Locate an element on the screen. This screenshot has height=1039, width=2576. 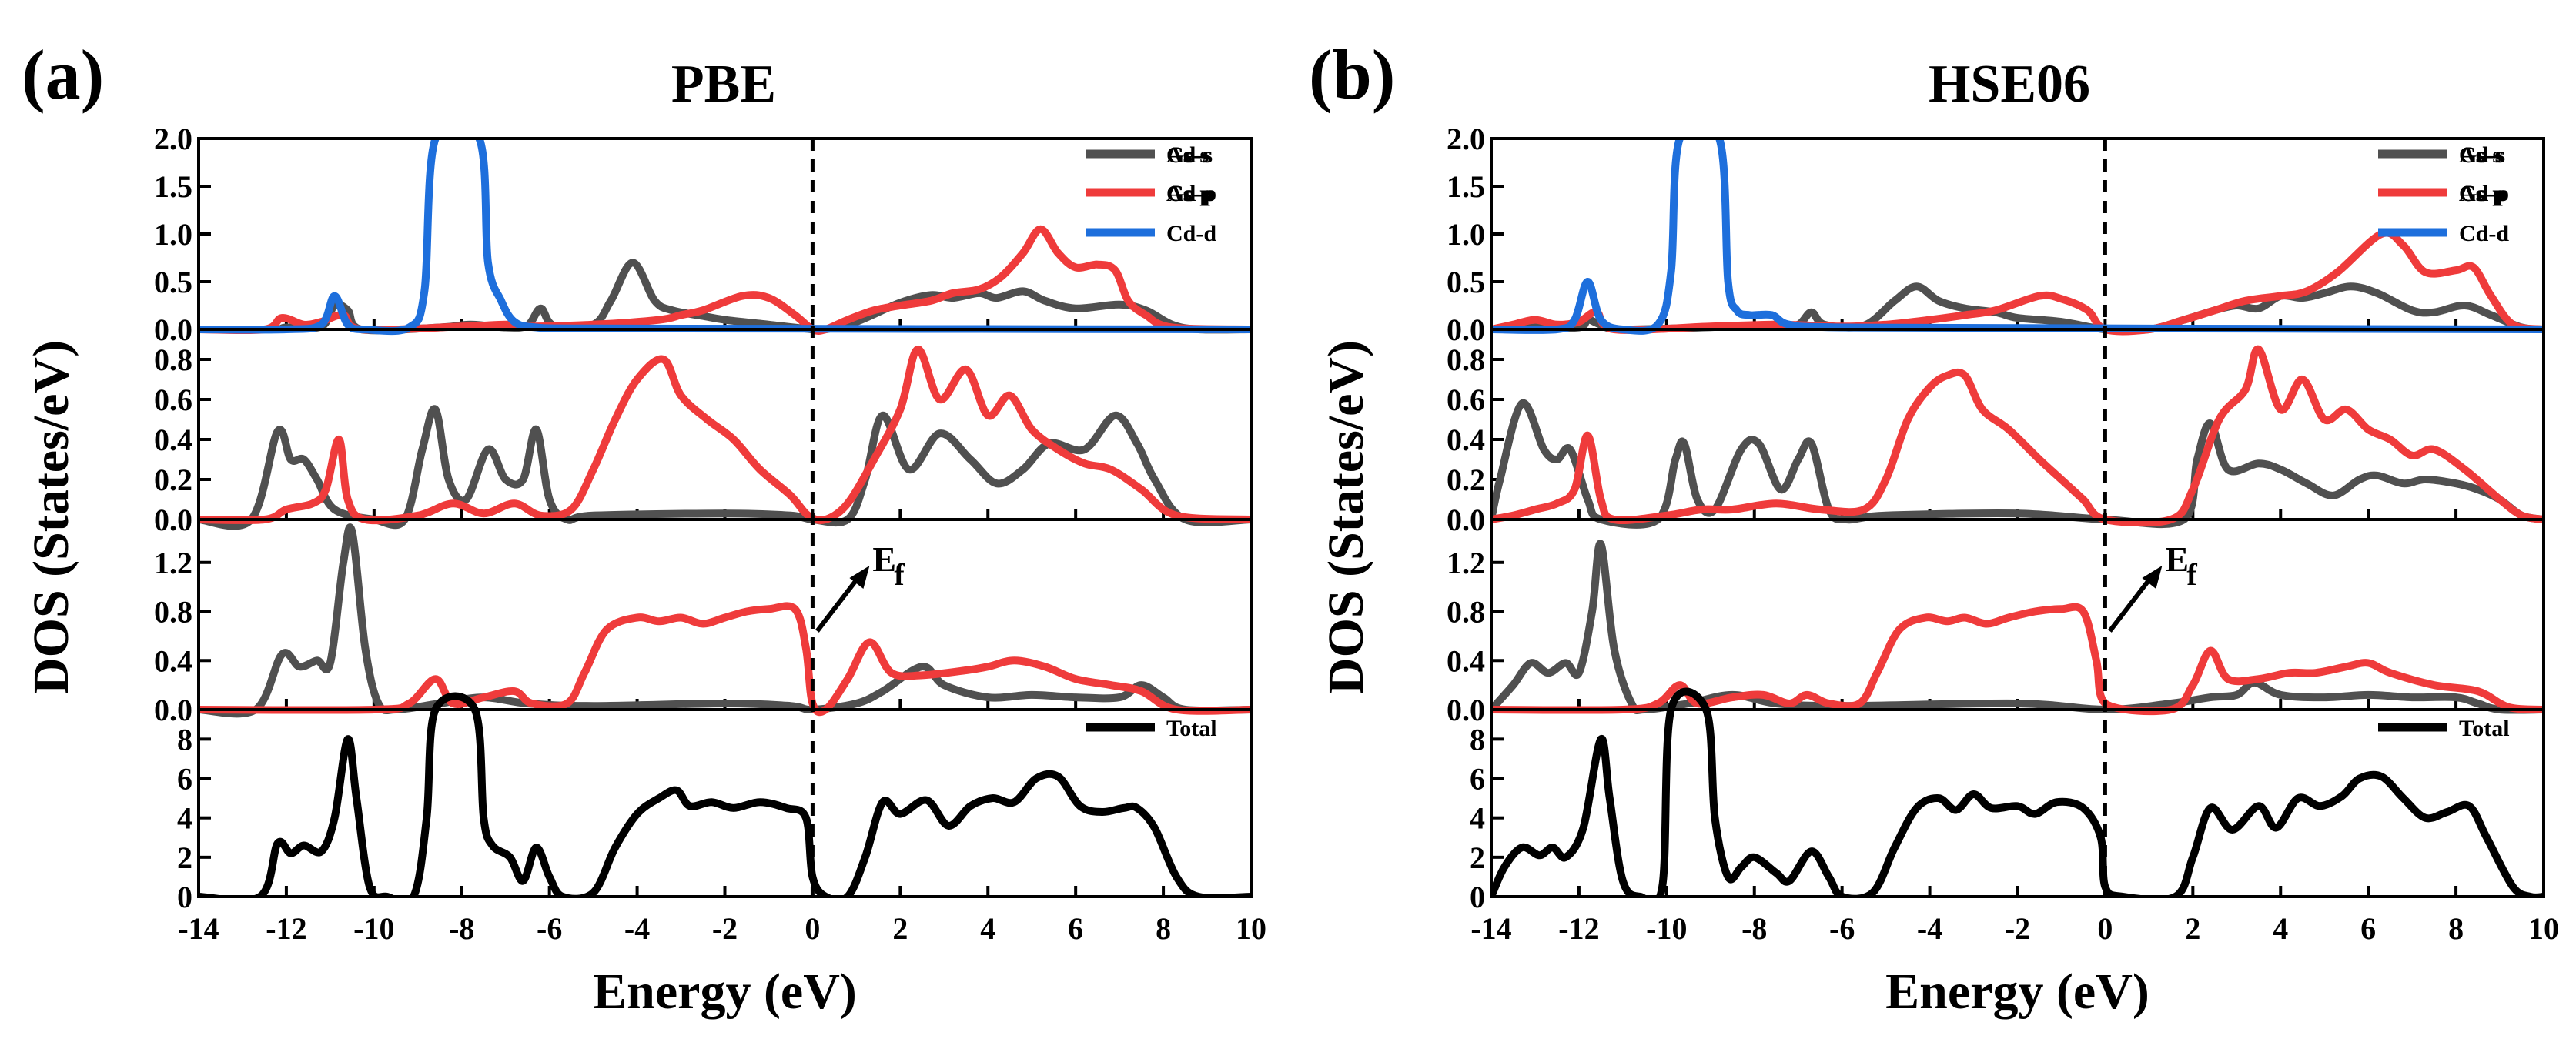
series-cd-p is located at coordinates (725, 280).